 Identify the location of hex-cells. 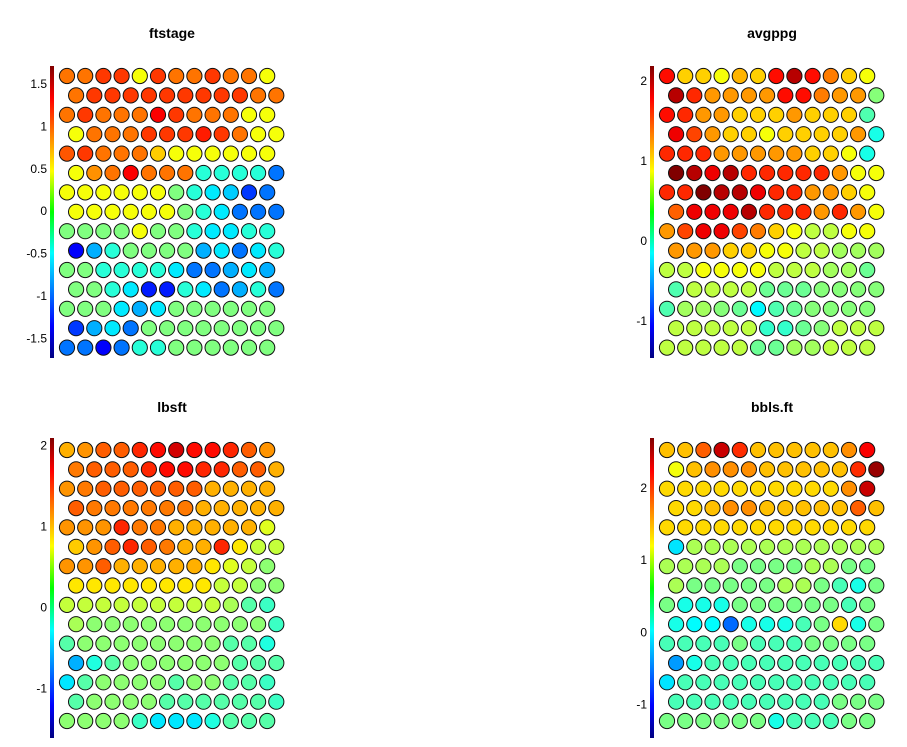
(771, 211).